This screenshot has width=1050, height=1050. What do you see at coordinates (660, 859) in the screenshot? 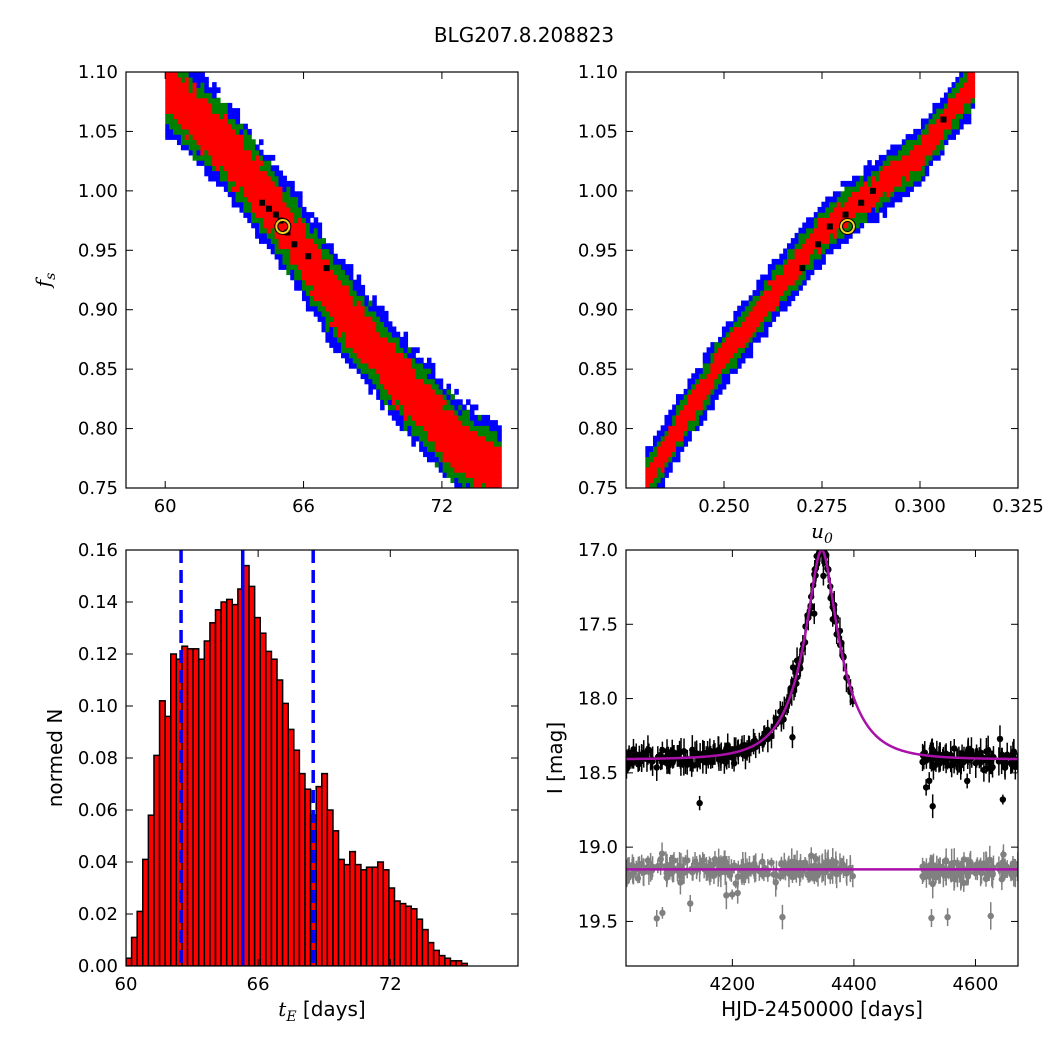
I see `residual-point` at bounding box center [660, 859].